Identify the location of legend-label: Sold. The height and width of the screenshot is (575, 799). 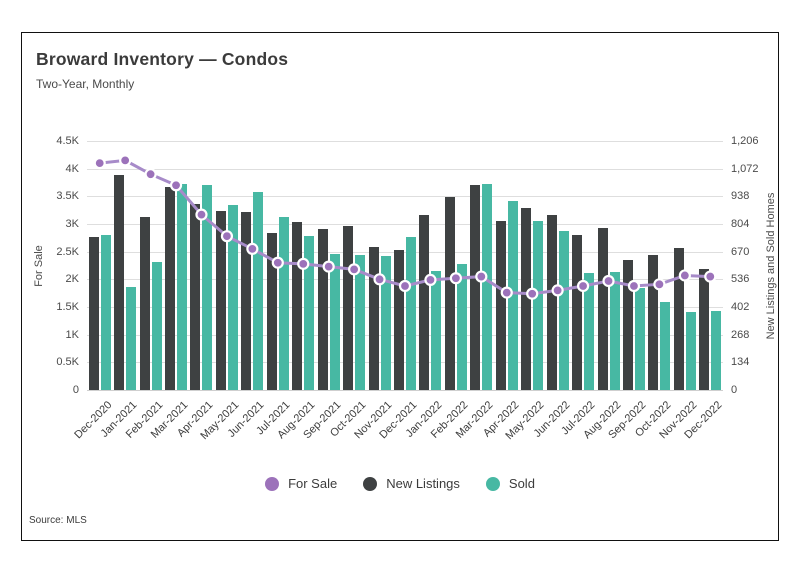
(521, 483).